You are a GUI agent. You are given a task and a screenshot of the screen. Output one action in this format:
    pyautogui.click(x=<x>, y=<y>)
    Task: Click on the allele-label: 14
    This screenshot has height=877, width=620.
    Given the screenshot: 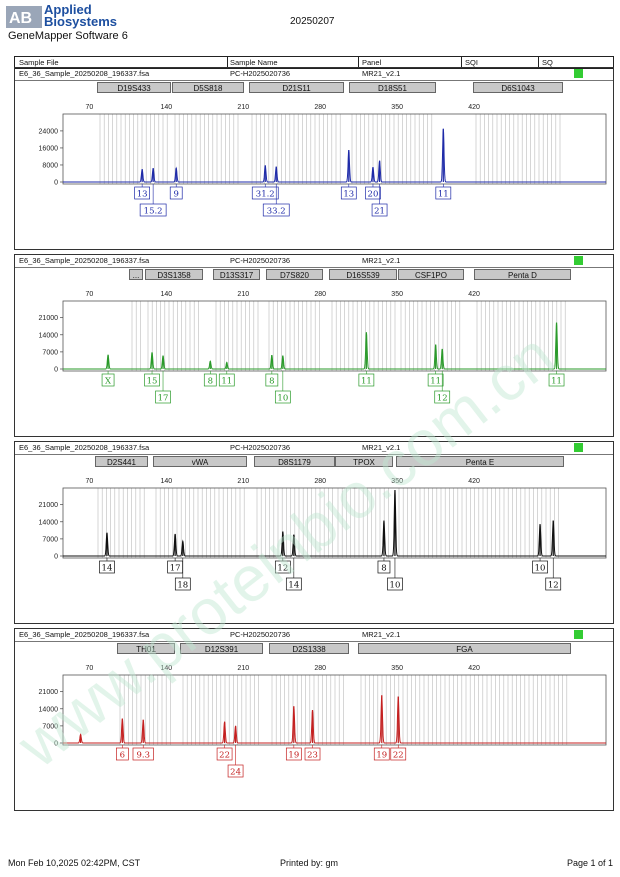 What is the action you would take?
    pyautogui.click(x=293, y=585)
    